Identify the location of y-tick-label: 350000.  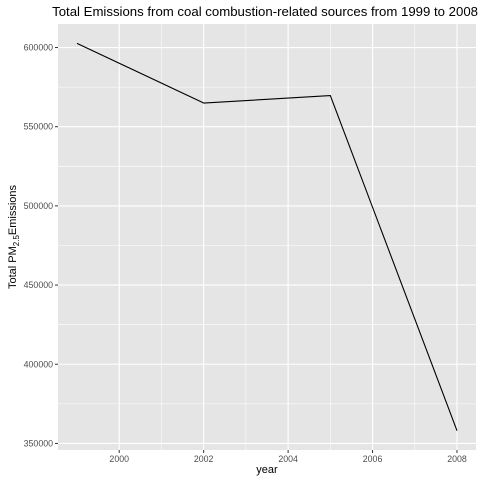
(38, 443).